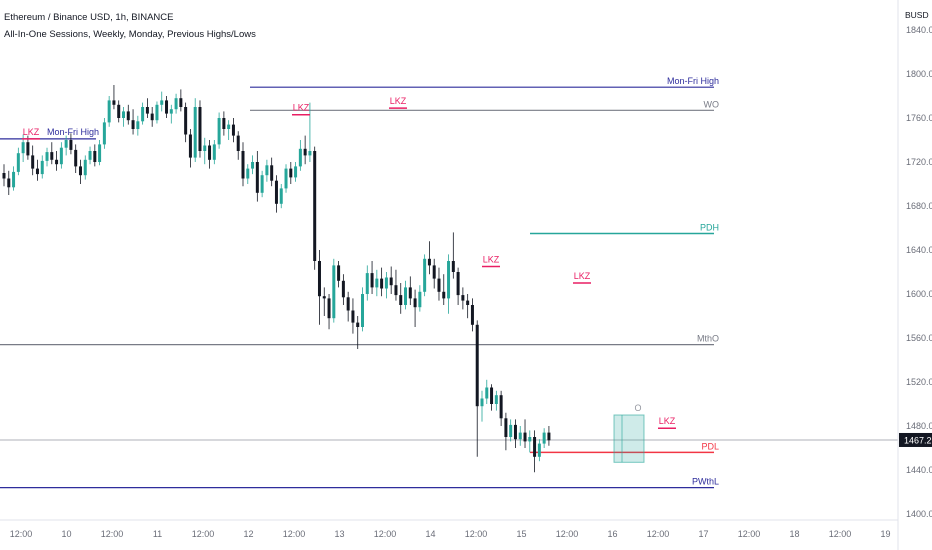 The image size is (932, 550). What do you see at coordinates (73, 132) in the screenshot?
I see `left-level-label: Mon-Fri High` at bounding box center [73, 132].